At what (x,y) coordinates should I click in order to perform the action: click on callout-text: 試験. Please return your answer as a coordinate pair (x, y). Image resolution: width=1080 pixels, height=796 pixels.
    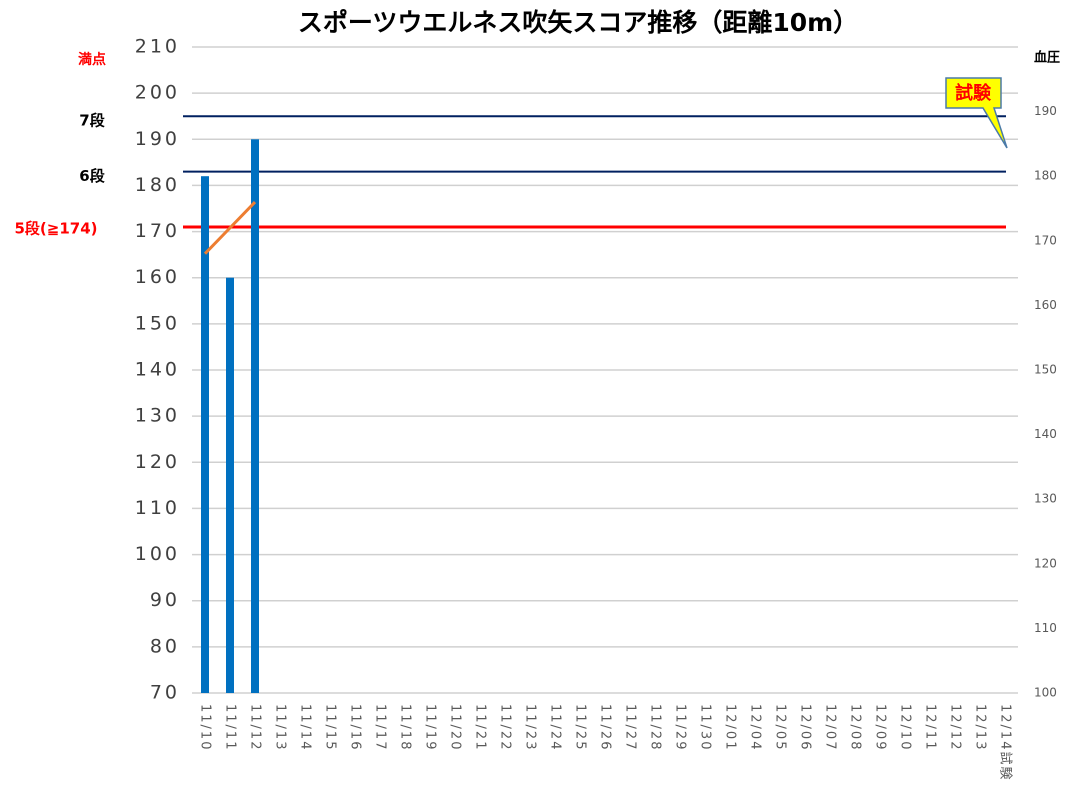
    Looking at the image, I should click on (973, 93).